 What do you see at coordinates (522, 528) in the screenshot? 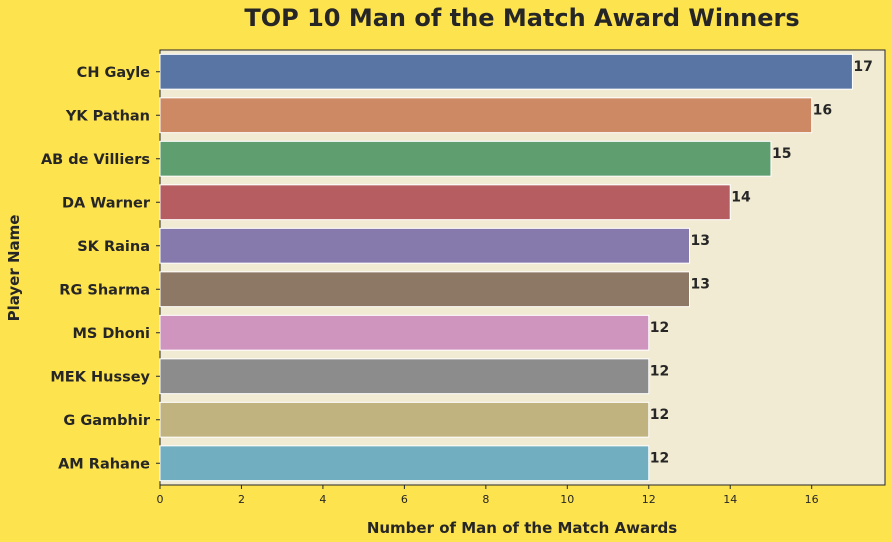
I see `x-axis-label: Number of Man of the Match Awards` at bounding box center [522, 528].